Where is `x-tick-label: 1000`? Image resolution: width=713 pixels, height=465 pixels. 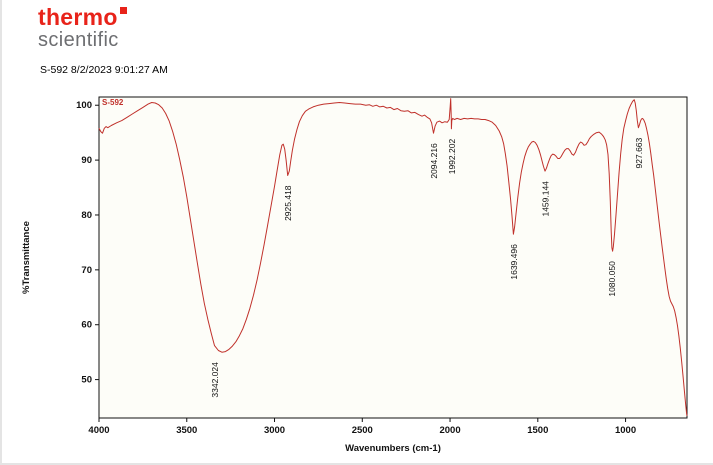 x-tick-label: 1000 is located at coordinates (625, 430).